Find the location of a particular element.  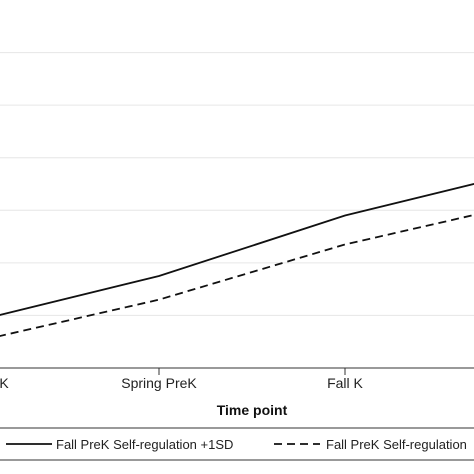

x-tick-label: K is located at coordinates (4, 383).